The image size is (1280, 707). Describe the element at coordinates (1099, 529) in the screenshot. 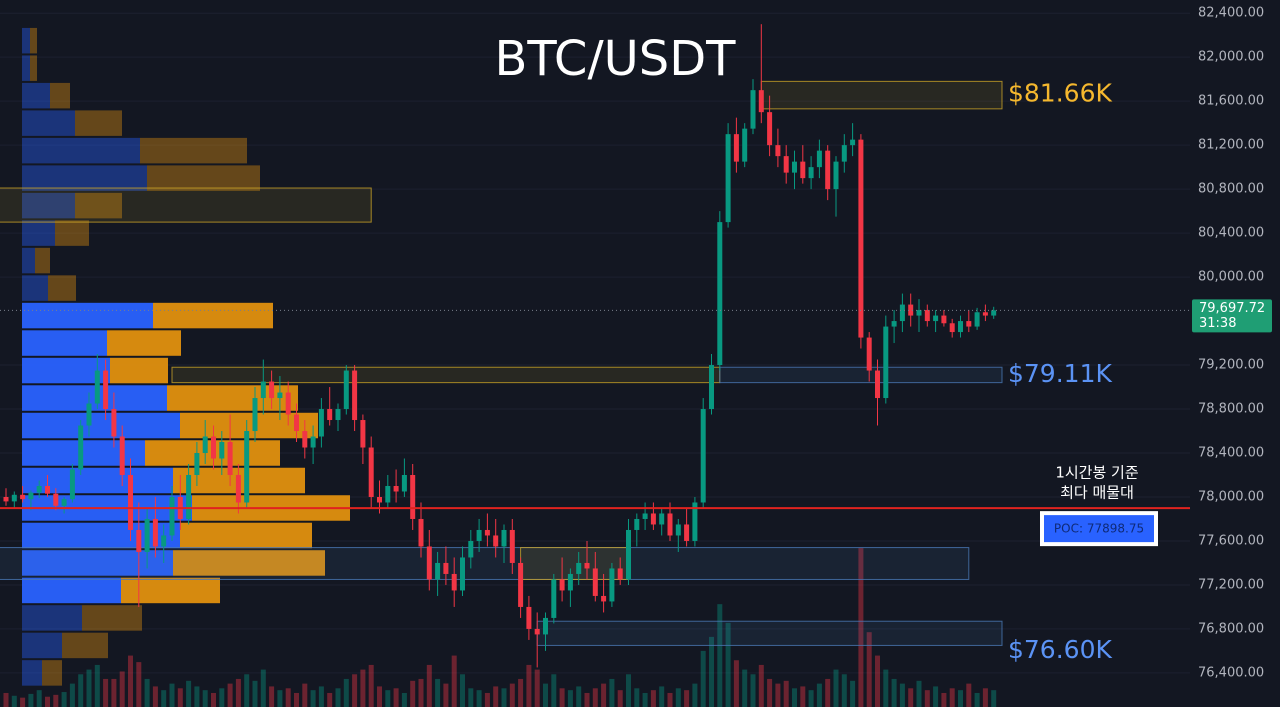

I see `poc-label: POC: 77898.75` at that location.